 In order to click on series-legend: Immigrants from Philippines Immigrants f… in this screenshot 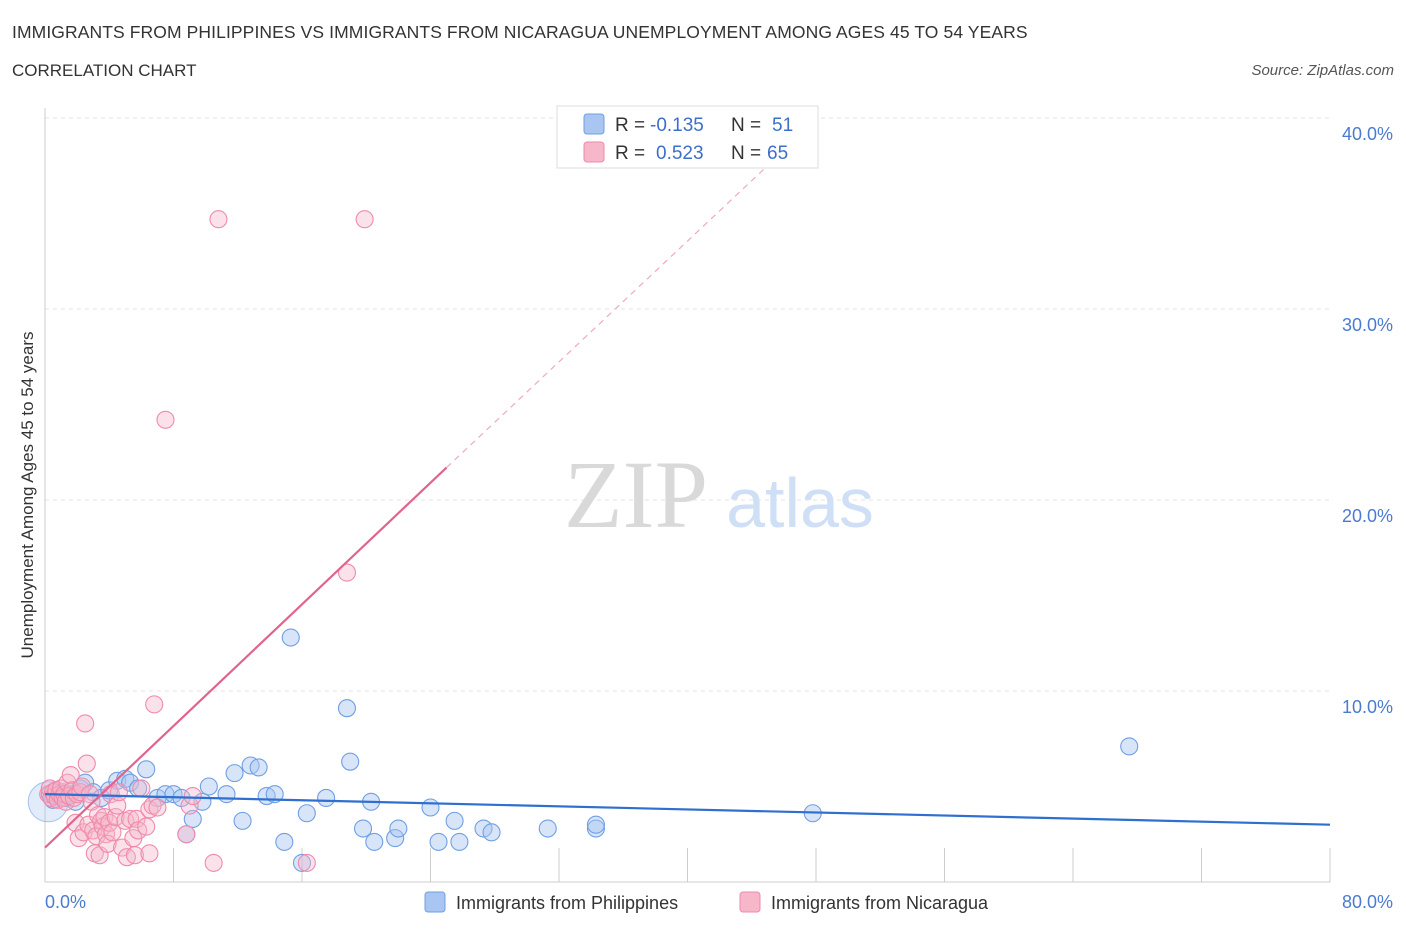, I will do `click(706, 902)`.